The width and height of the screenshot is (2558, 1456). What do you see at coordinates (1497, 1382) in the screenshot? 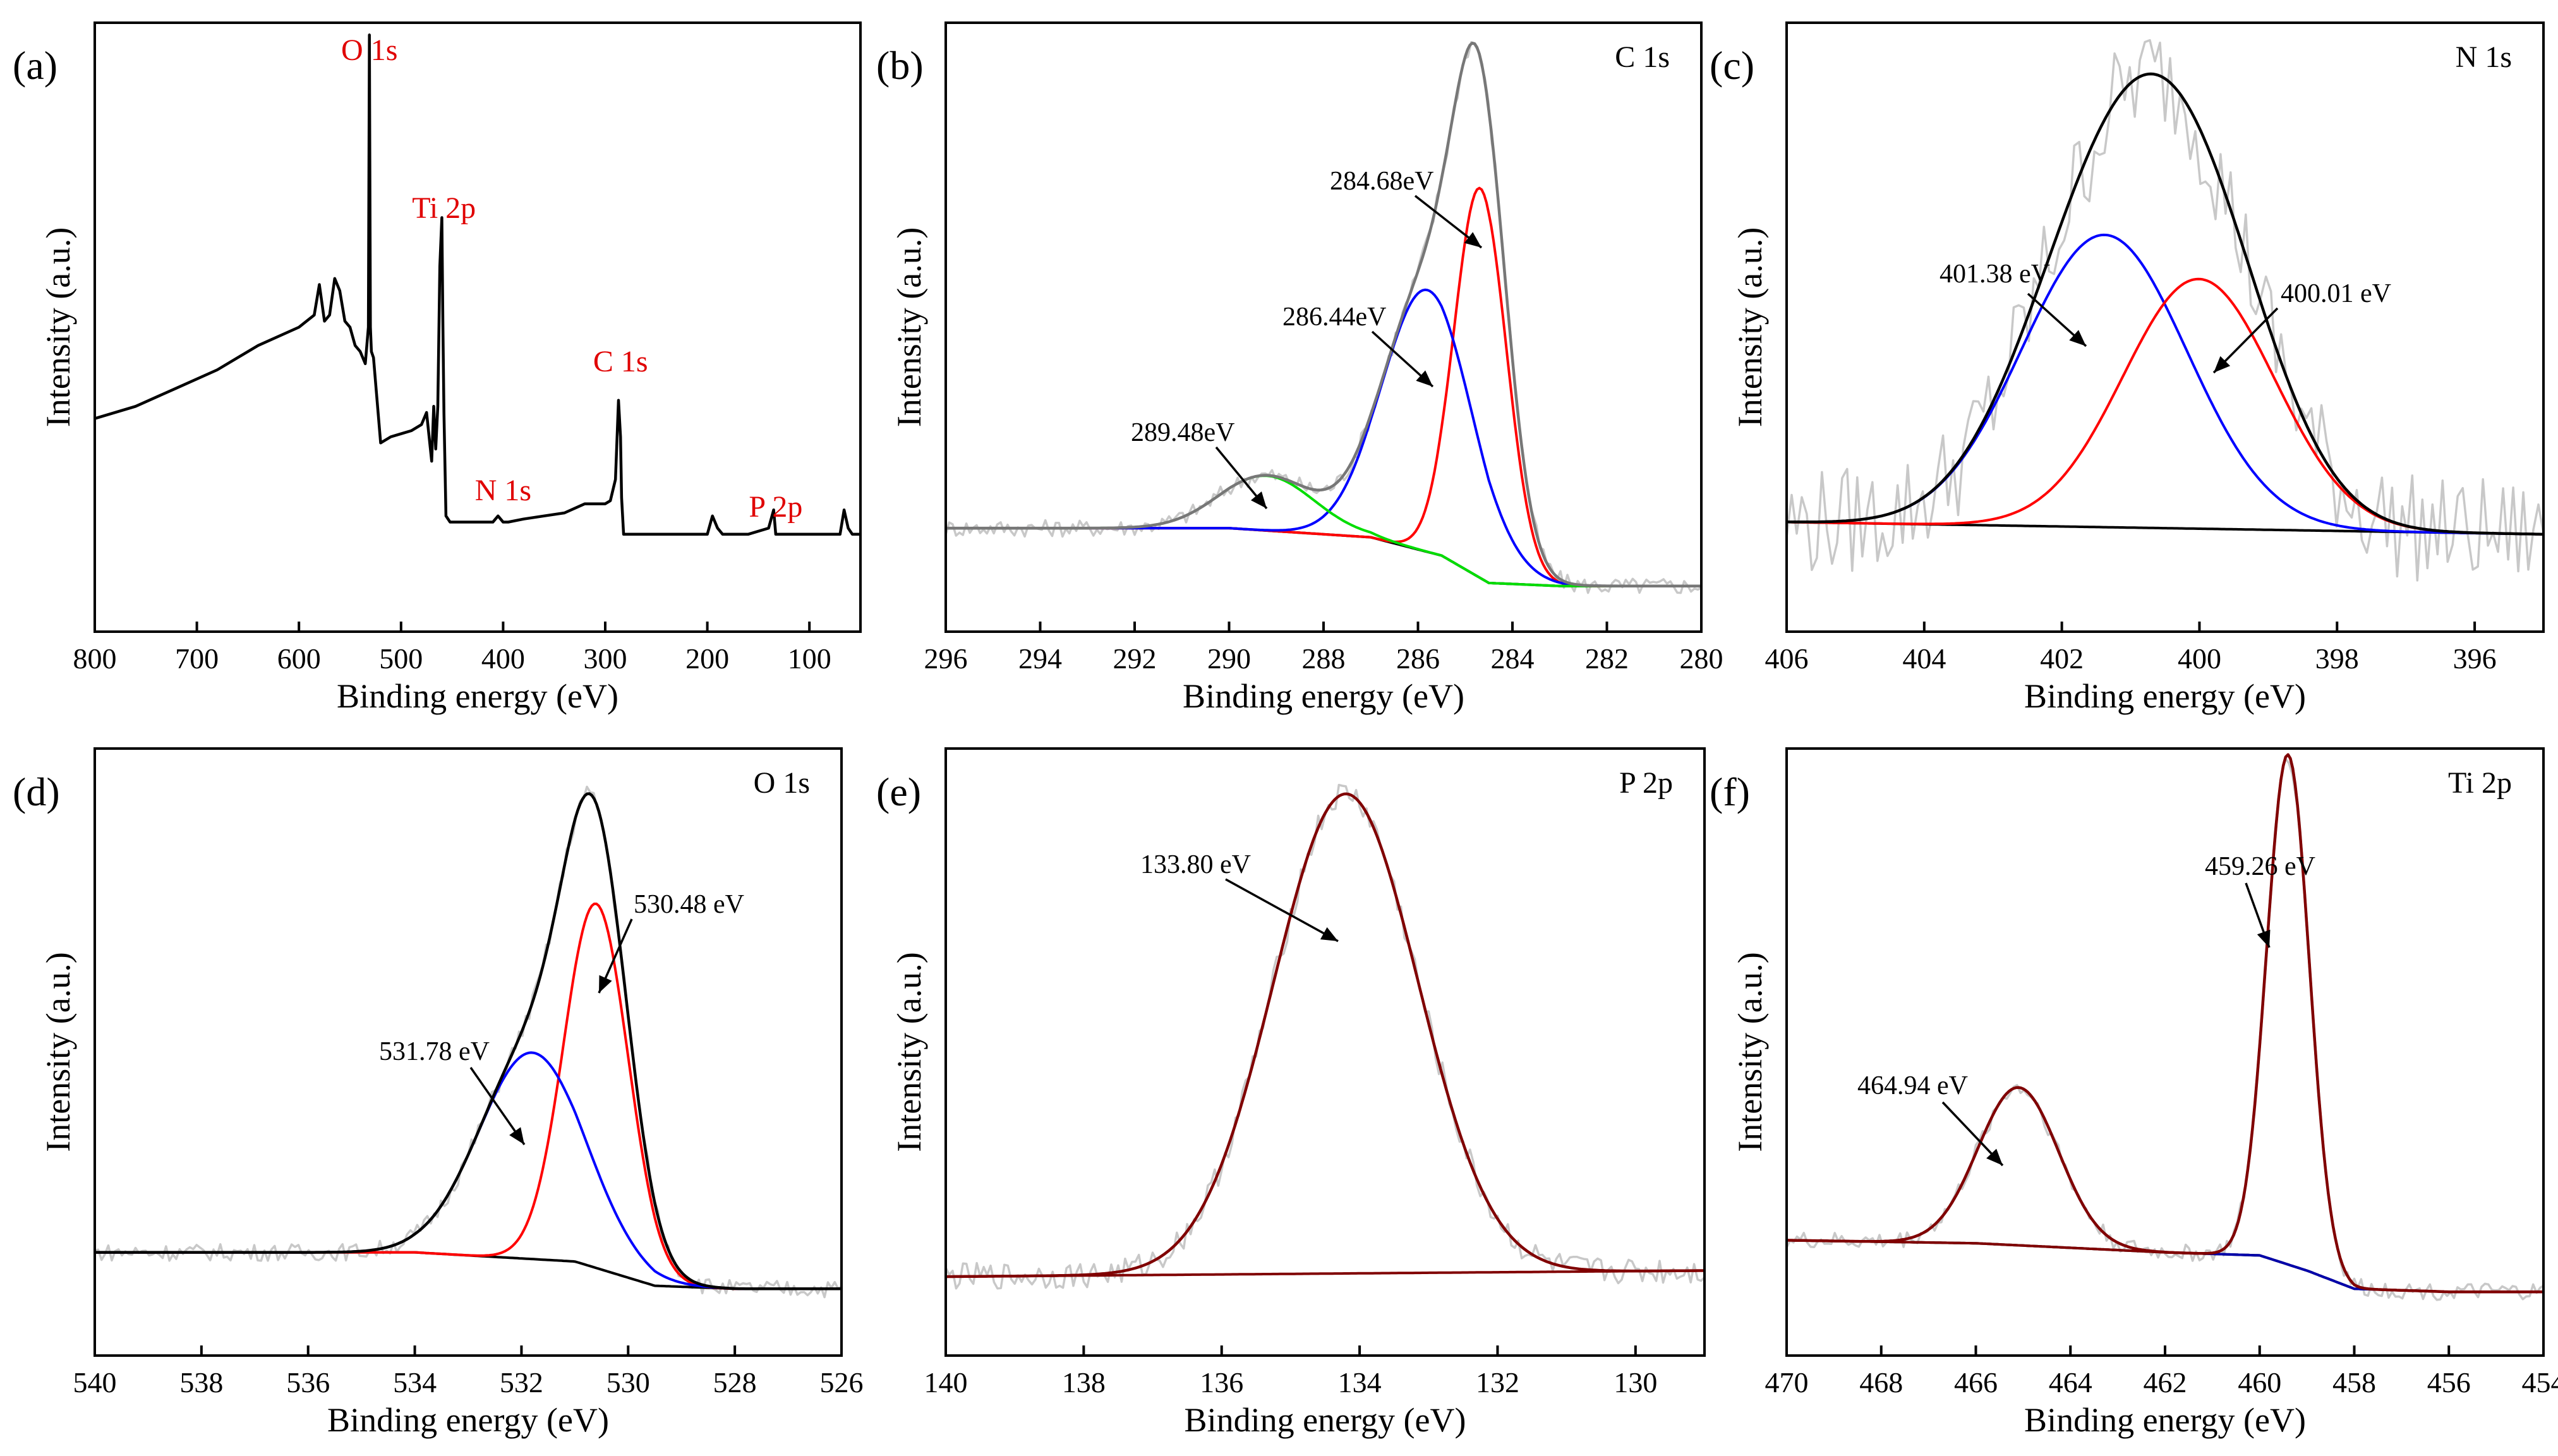
I see `x-tick-label: 132` at bounding box center [1497, 1382].